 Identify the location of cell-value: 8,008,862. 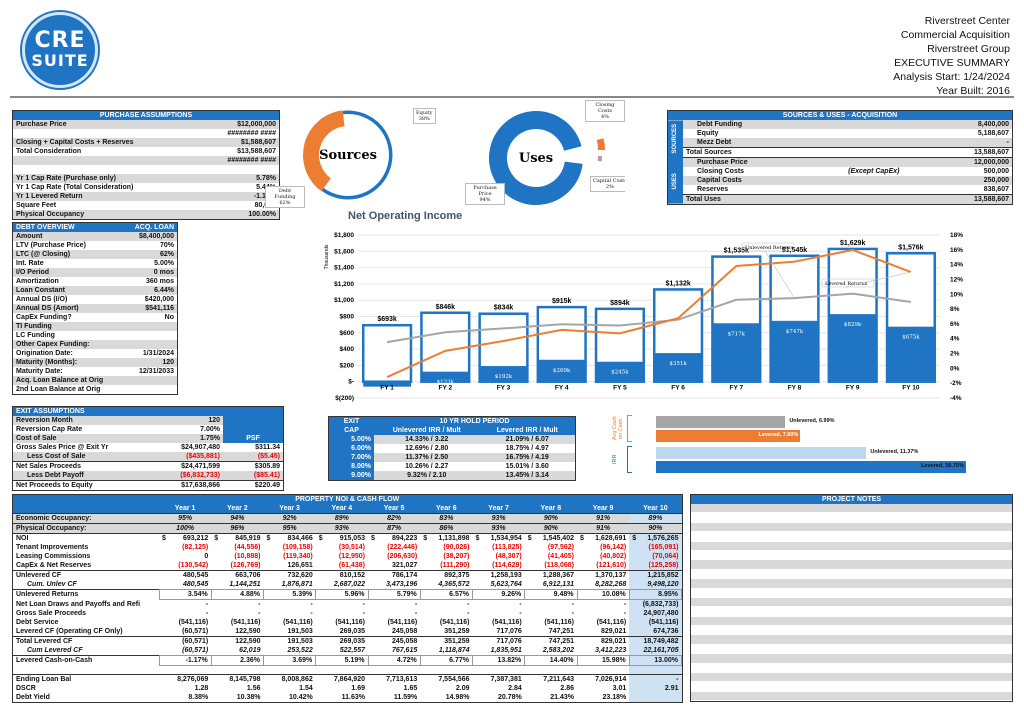
(297, 679).